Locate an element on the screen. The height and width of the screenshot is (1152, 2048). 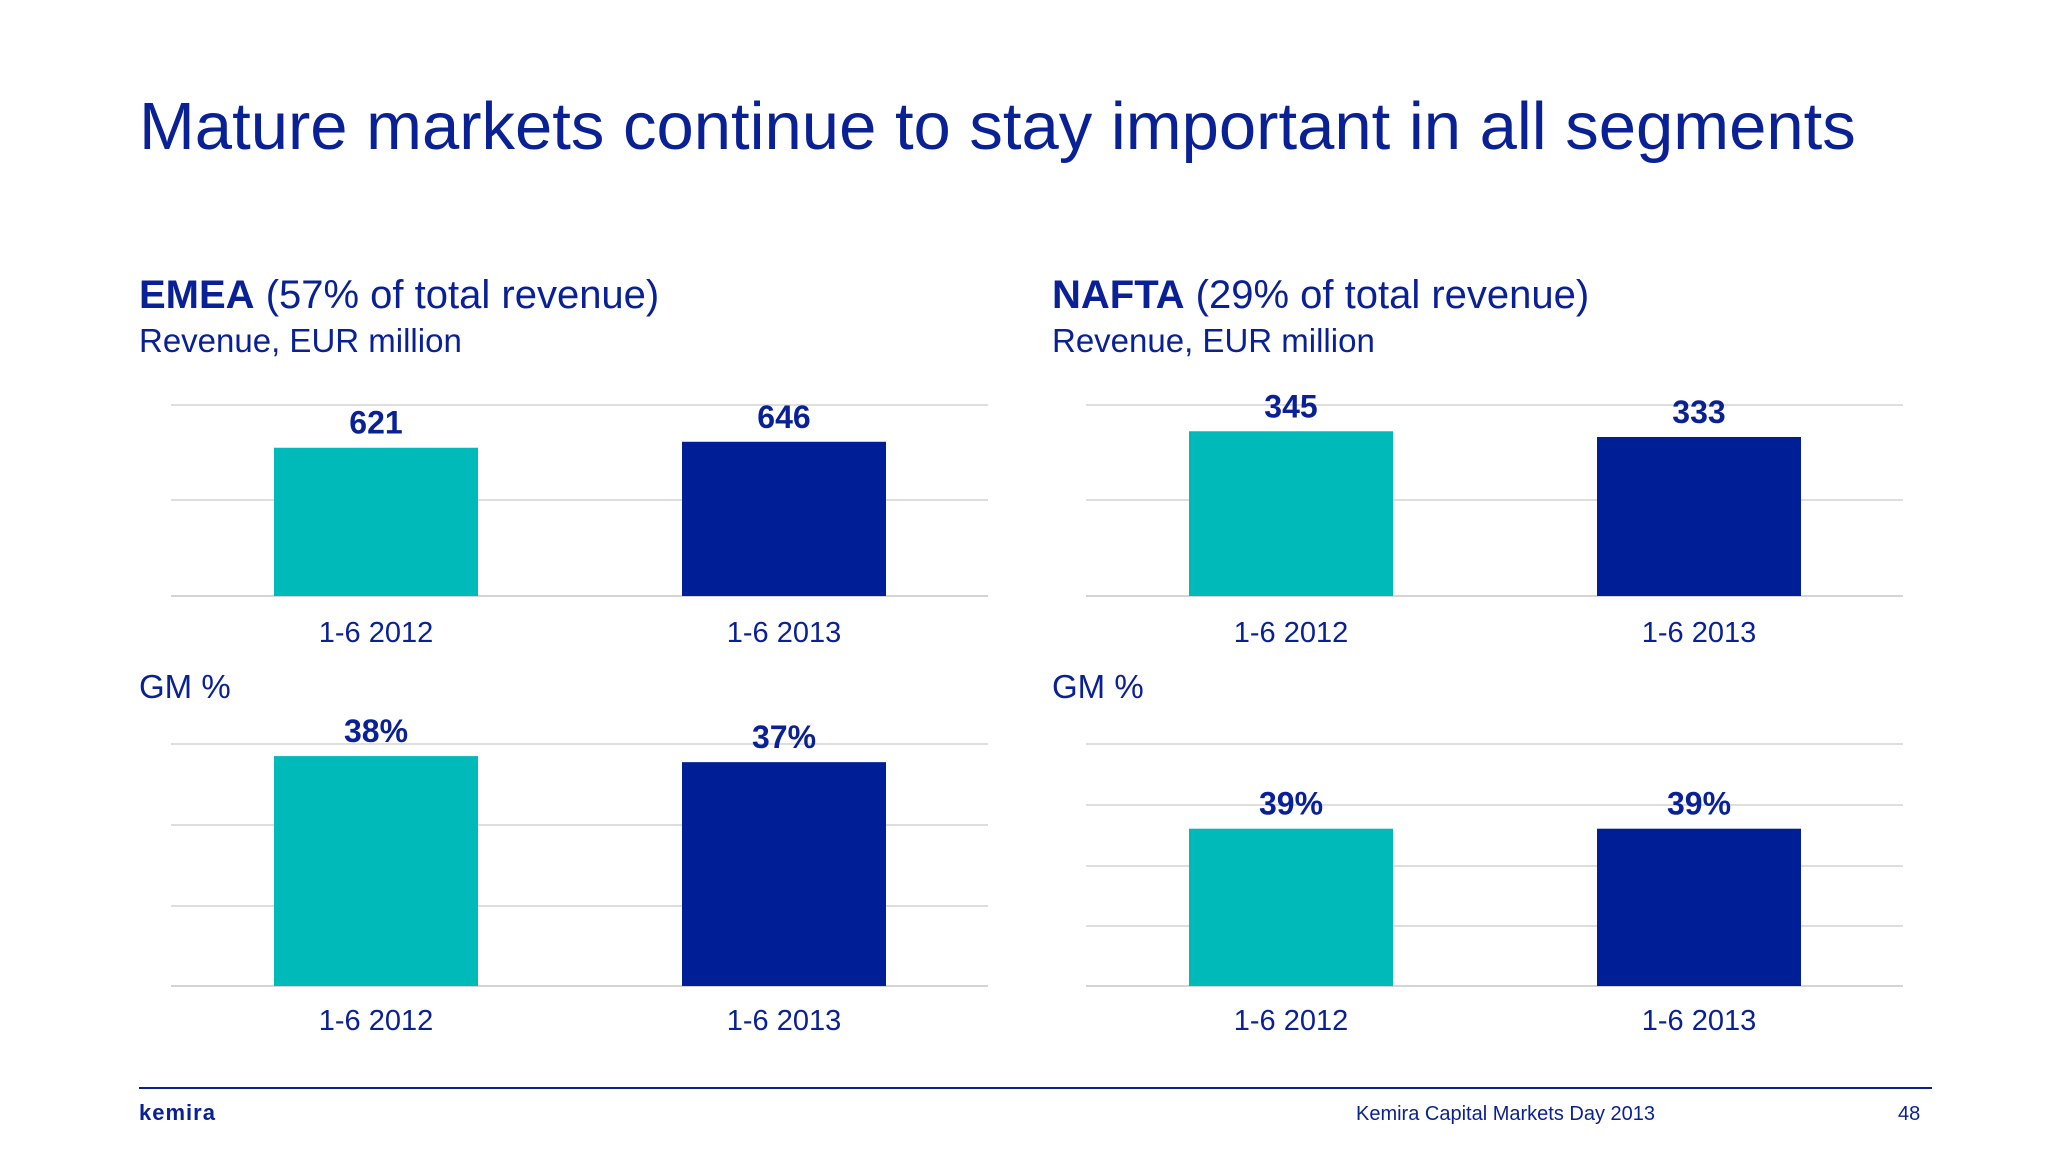
emea-gm-chart: 38% 1-6 2012 37% 1-6 2013 is located at coordinates (579, 875).